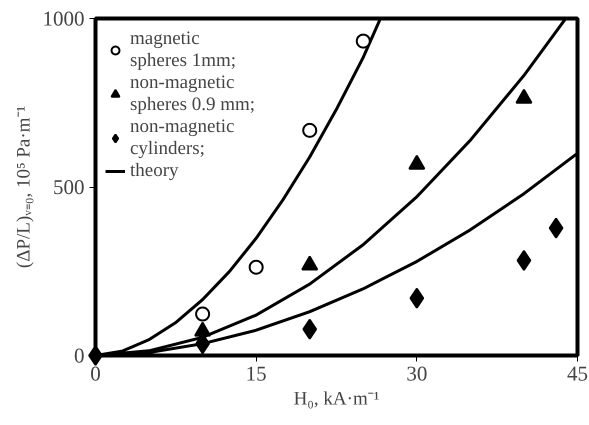 The image size is (589, 425). Describe the element at coordinates (417, 374) in the screenshot. I see `x-tick-label: 30` at that location.